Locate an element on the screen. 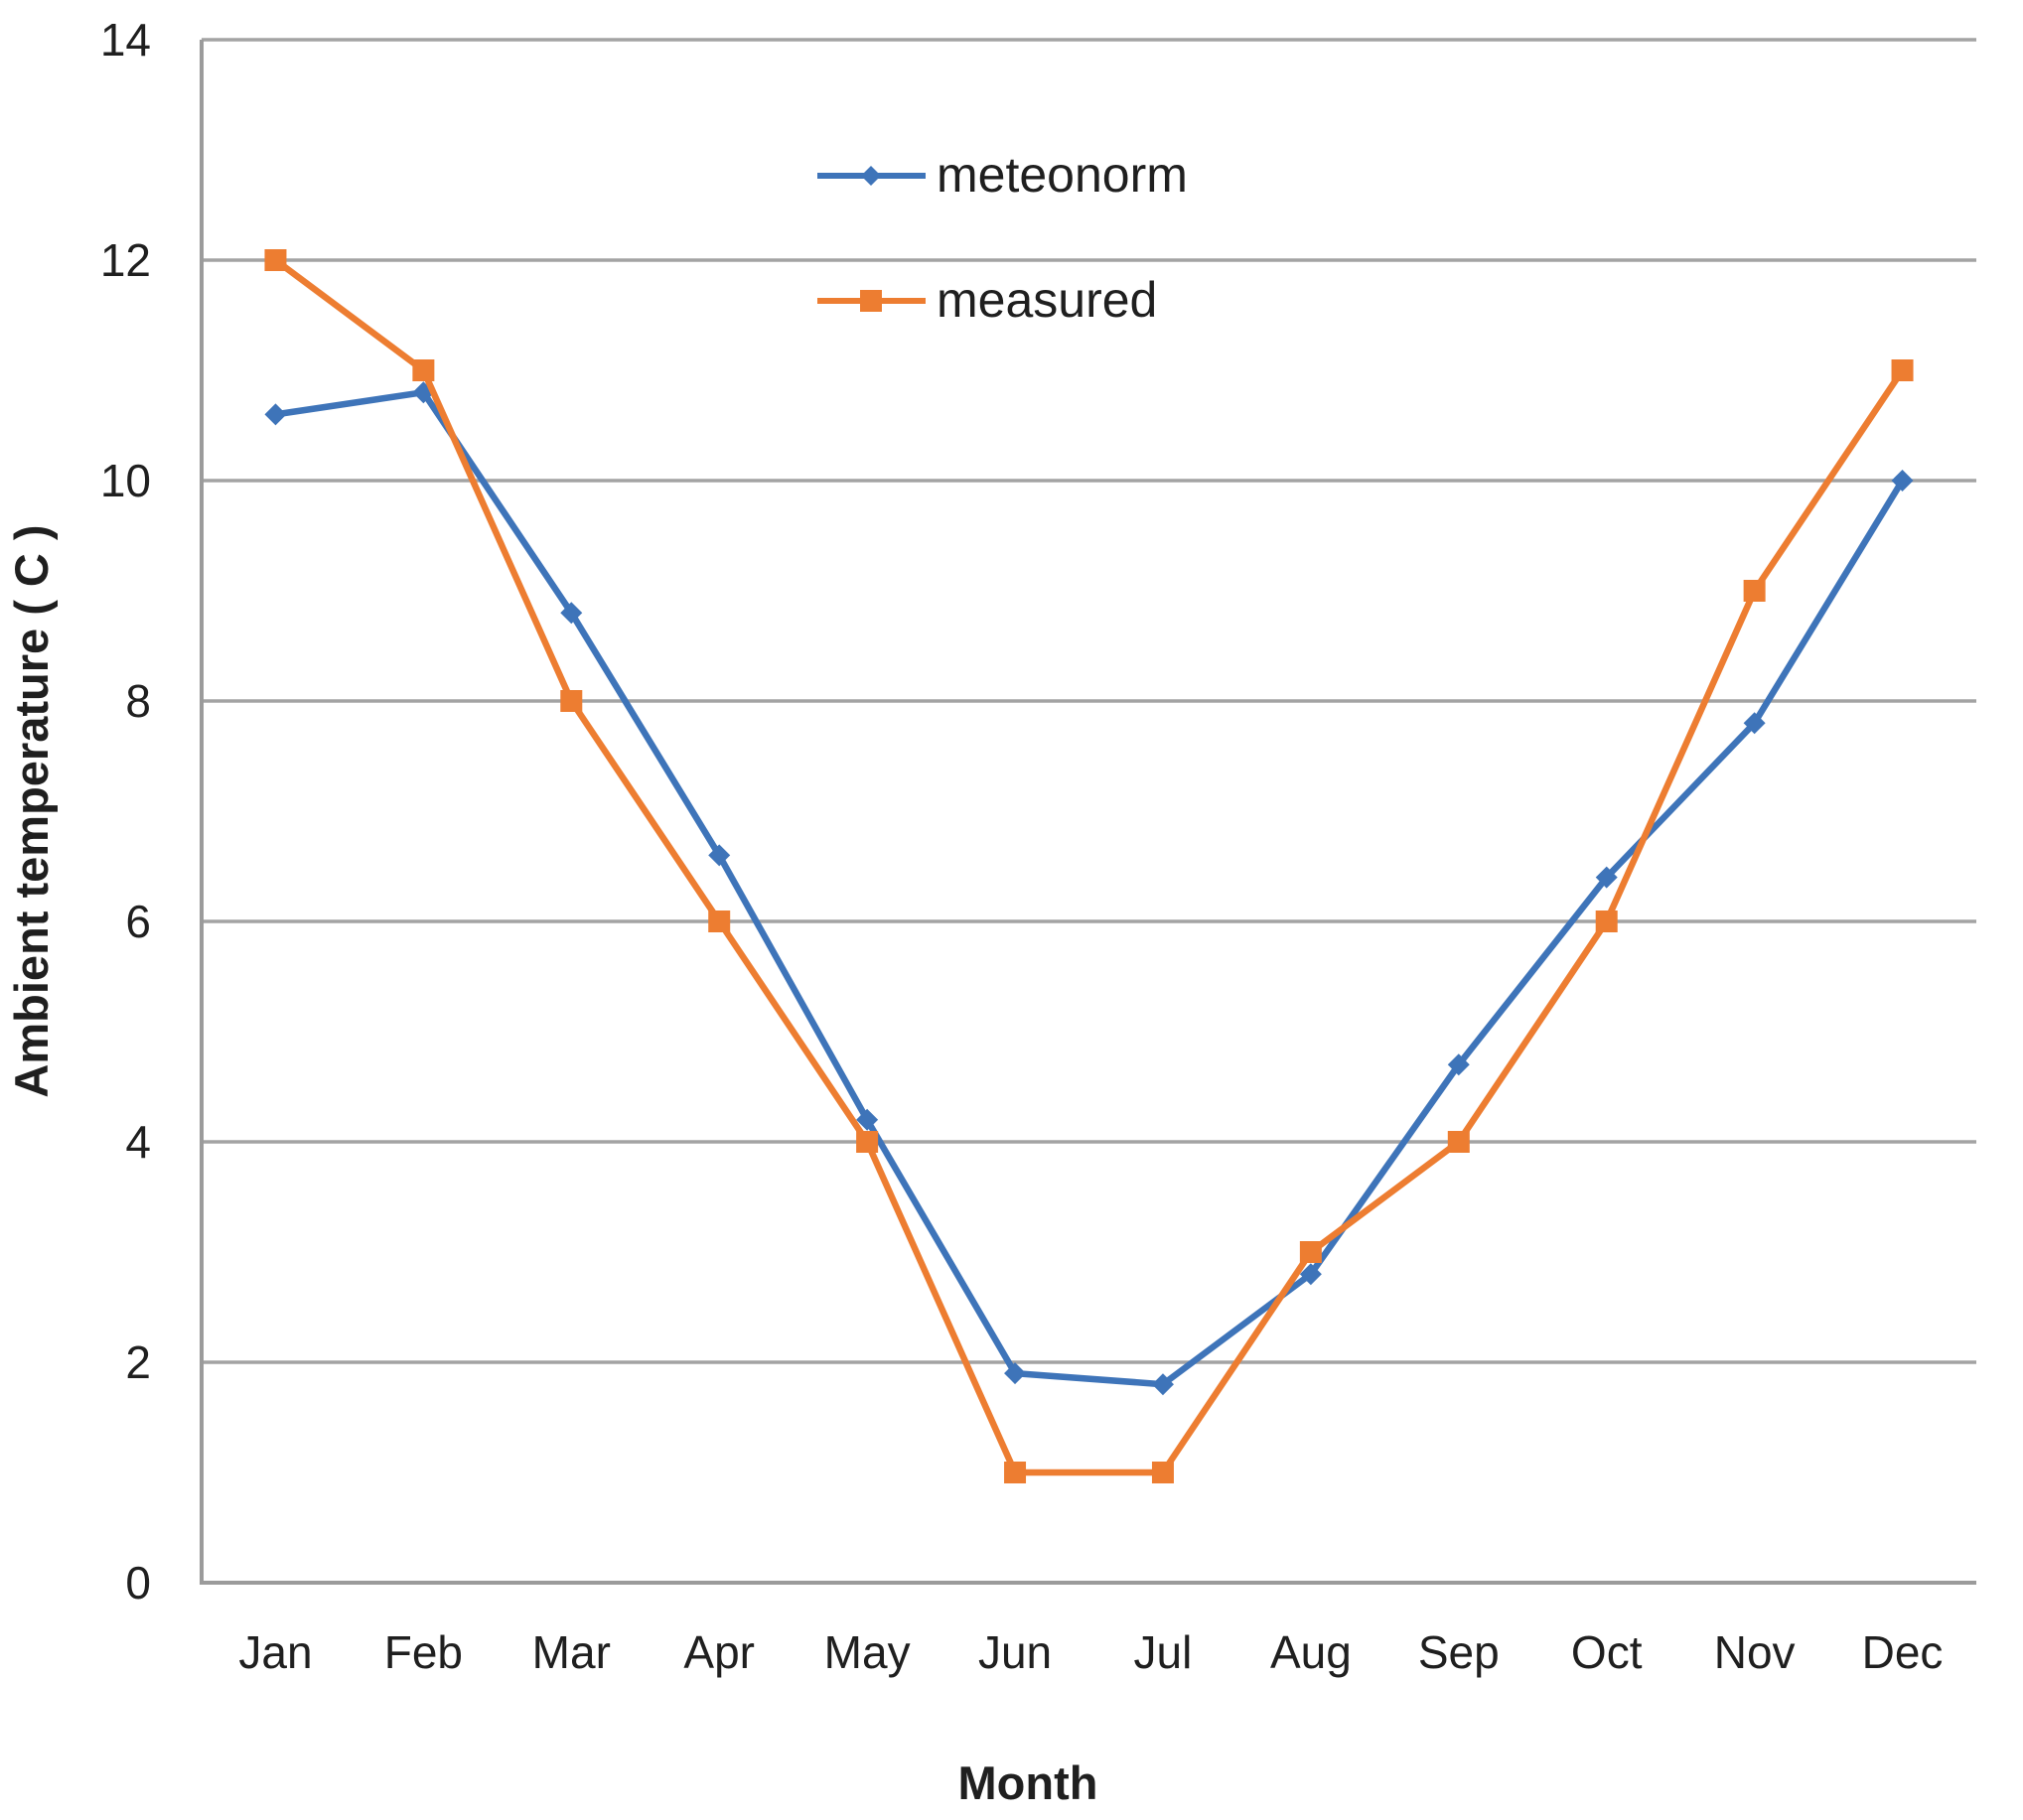  x-tick-label: Nov is located at coordinates (1755, 1652).